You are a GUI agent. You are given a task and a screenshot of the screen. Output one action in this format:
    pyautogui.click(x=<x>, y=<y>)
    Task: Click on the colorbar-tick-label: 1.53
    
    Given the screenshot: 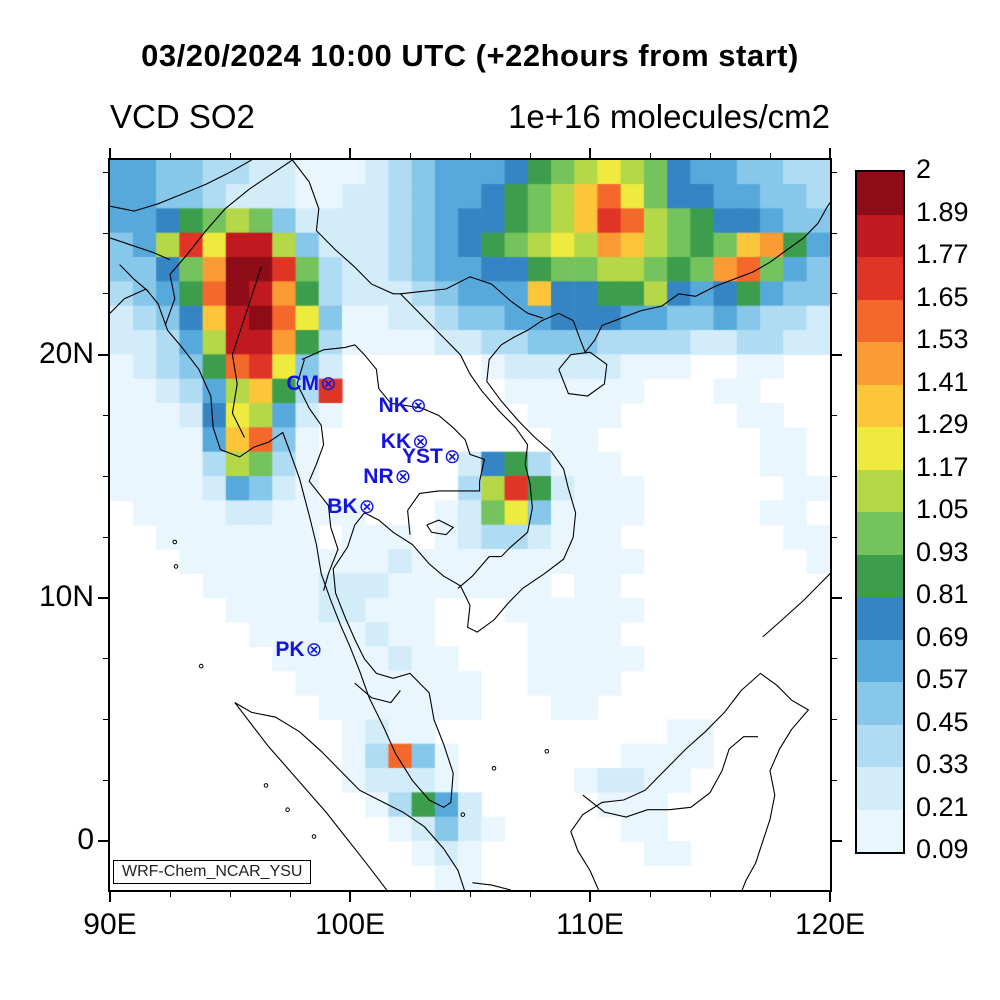 What is the action you would take?
    pyautogui.click(x=942, y=339)
    